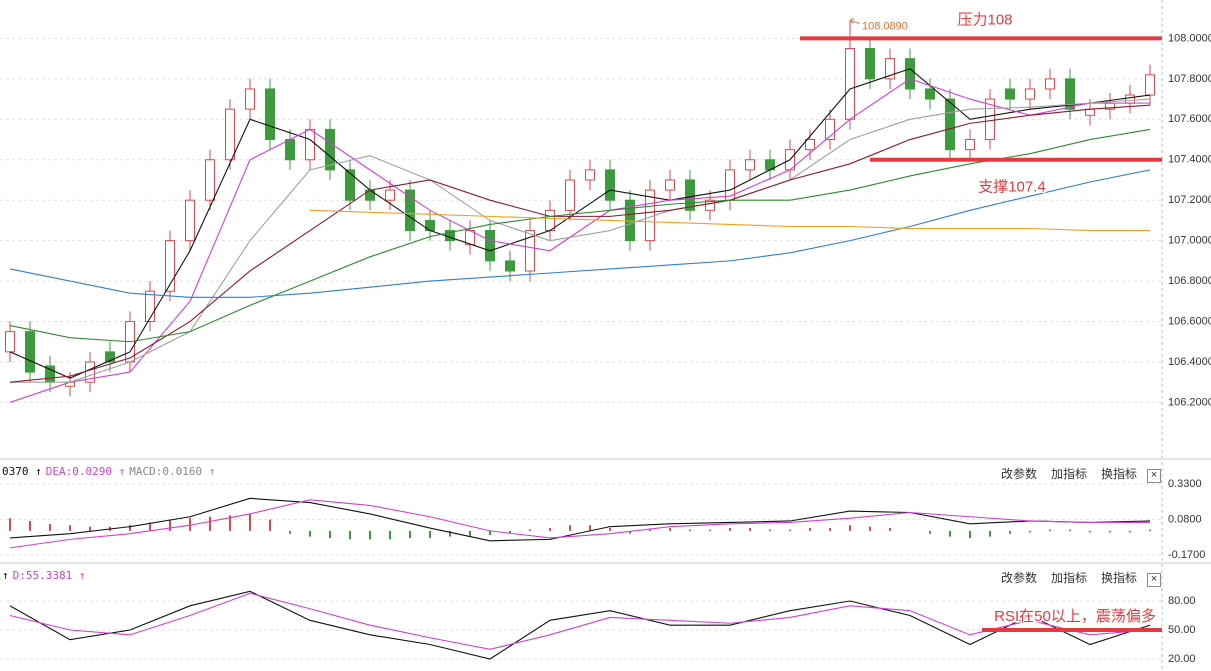 Image resolution: width=1211 pixels, height=671 pixels. I want to click on y-tick-label: 106.8000, so click(1189, 281).